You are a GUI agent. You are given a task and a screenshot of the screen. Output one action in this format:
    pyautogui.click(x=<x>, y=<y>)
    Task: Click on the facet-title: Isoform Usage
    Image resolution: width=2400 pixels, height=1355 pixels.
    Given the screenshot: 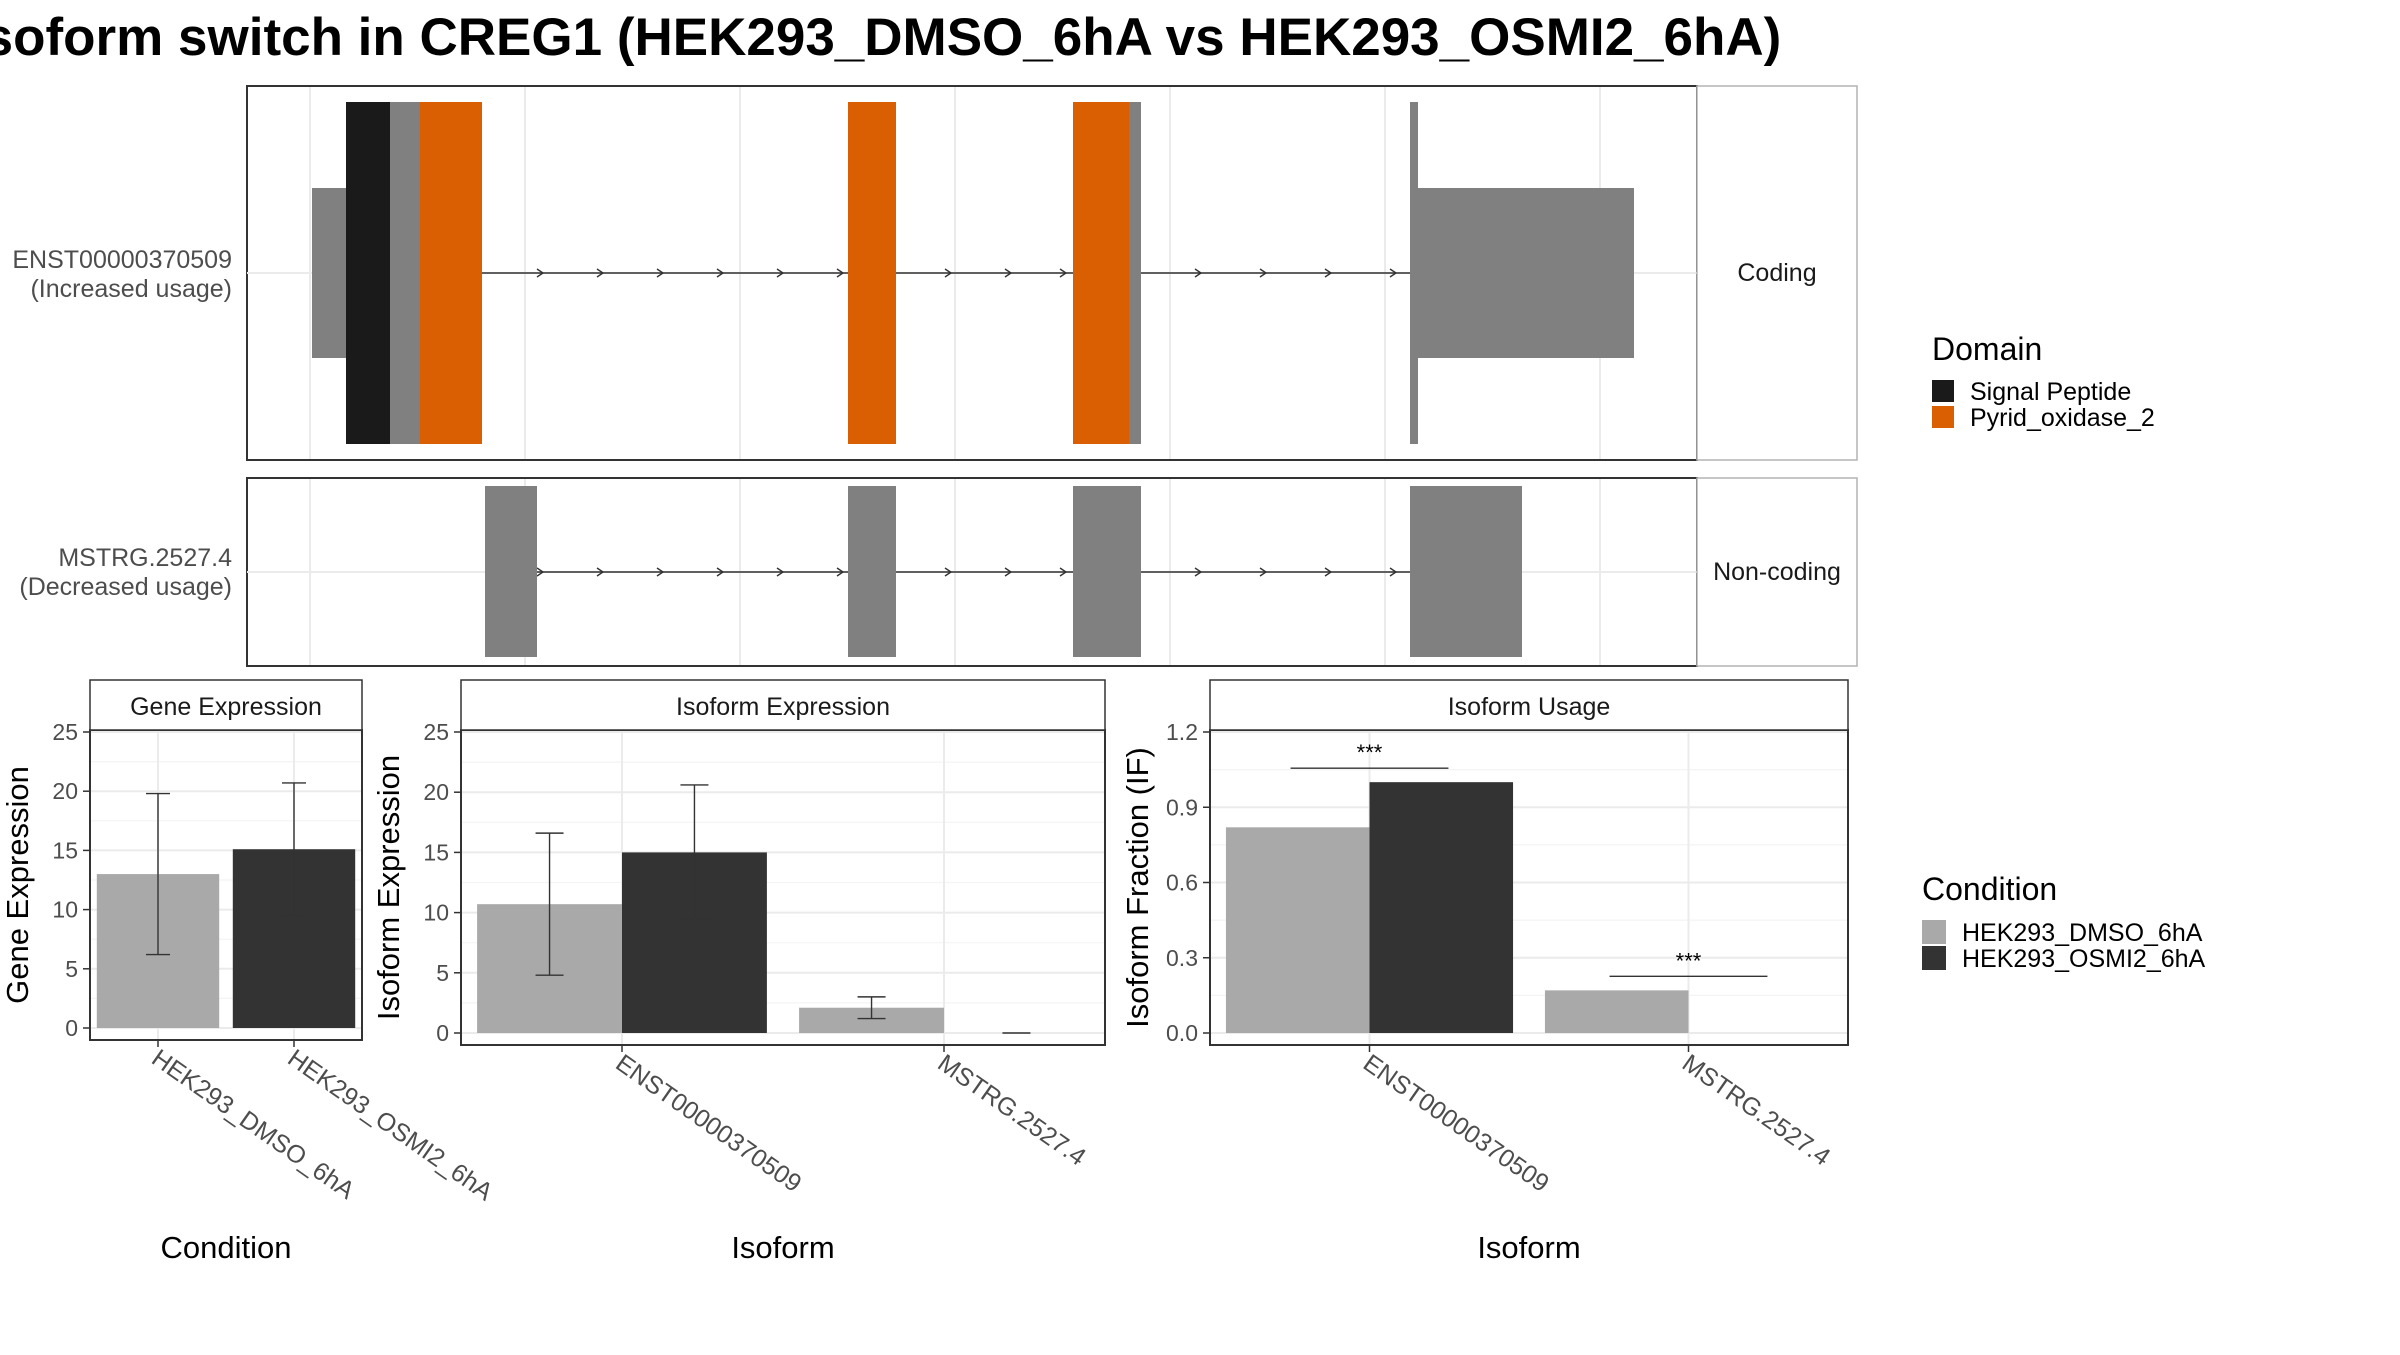 What is the action you would take?
    pyautogui.click(x=1529, y=707)
    